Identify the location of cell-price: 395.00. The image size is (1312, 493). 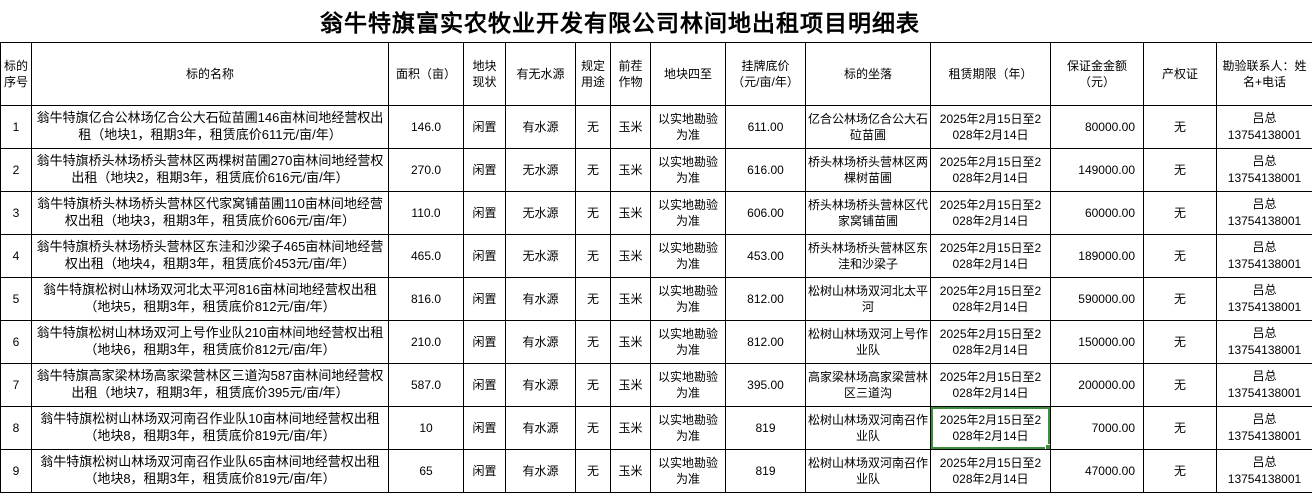
(765, 385).